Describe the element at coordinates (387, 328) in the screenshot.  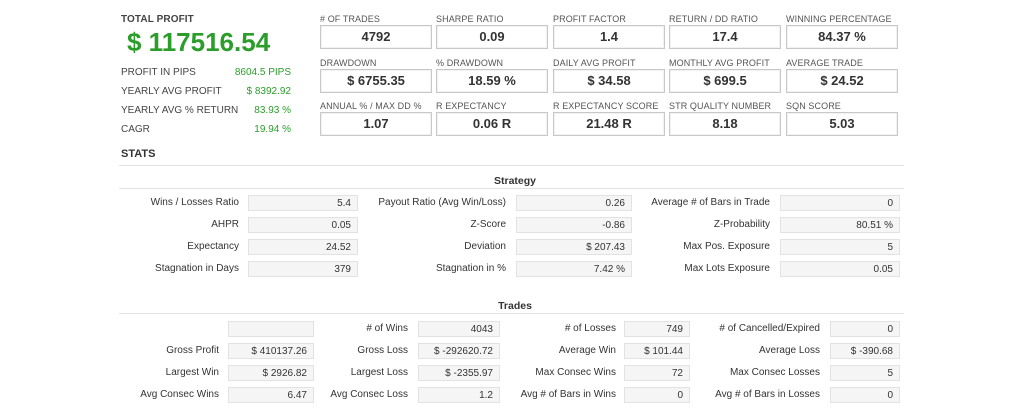
I see `trades-label: # of Wins` at that location.